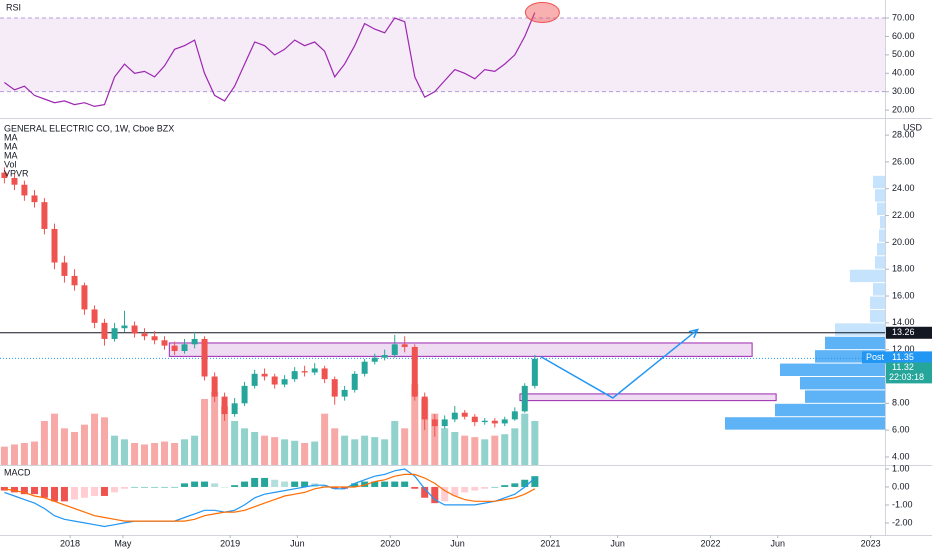 This screenshot has width=932, height=550. Describe the element at coordinates (901, 486) in the screenshot. I see `y-tick-label: 0.00` at that location.